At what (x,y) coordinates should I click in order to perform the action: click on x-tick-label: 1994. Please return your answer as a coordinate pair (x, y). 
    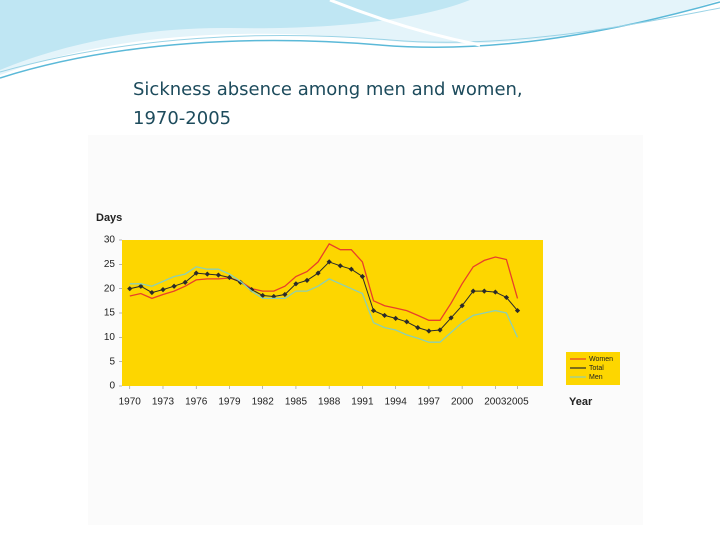
    Looking at the image, I should click on (396, 402).